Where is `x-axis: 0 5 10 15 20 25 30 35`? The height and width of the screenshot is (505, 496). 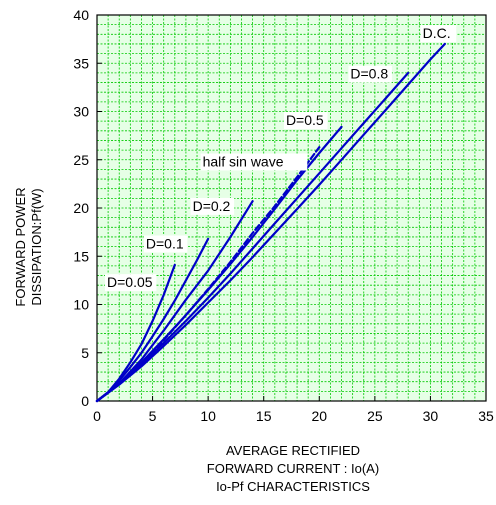 x-axis: 0 5 10 15 20 25 30 35 is located at coordinates (293, 410).